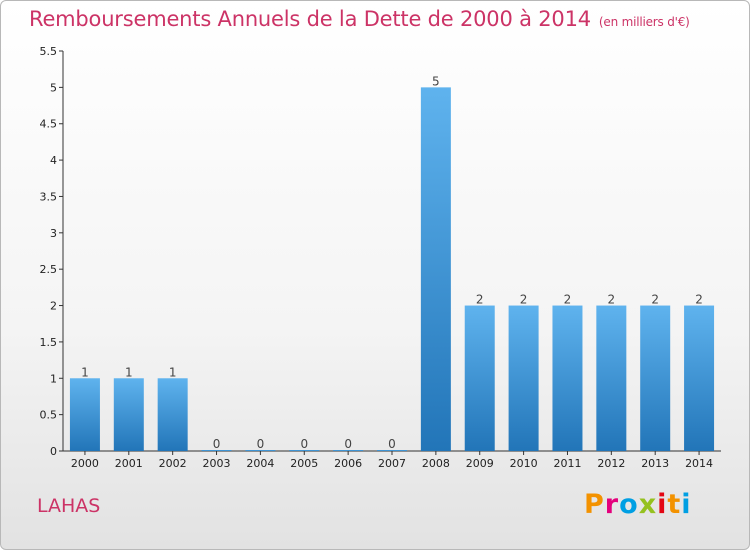  Describe the element at coordinates (49, 196) in the screenshot. I see `y-tick-label: 3.5` at that location.